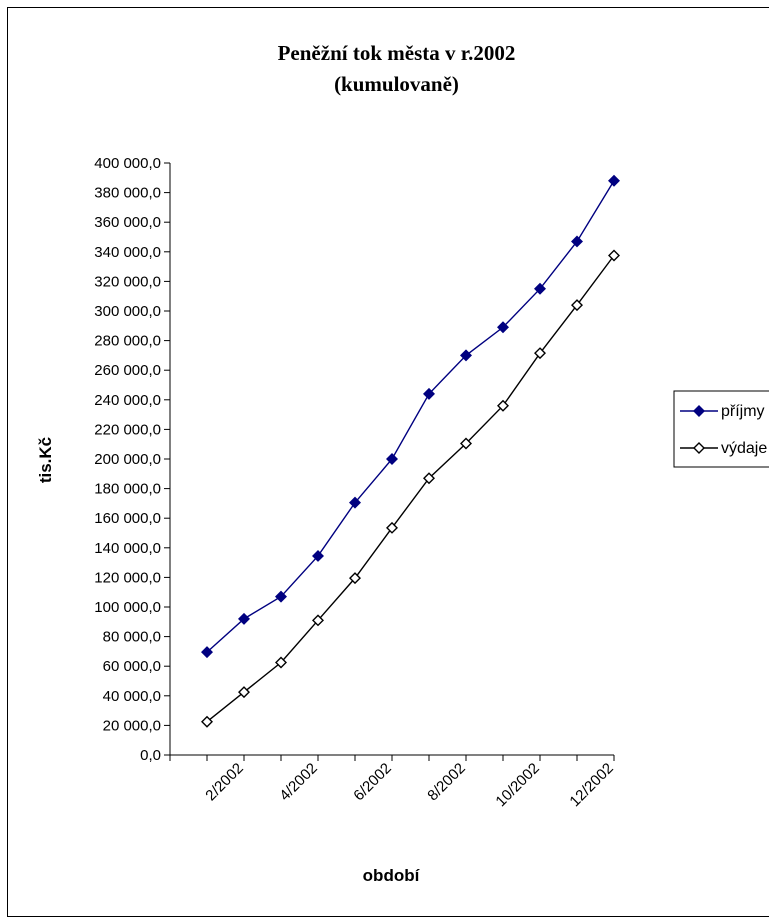 This screenshot has width=769, height=917. Describe the element at coordinates (127, 548) in the screenshot. I see `y-tick-label: 140 000,0` at that location.